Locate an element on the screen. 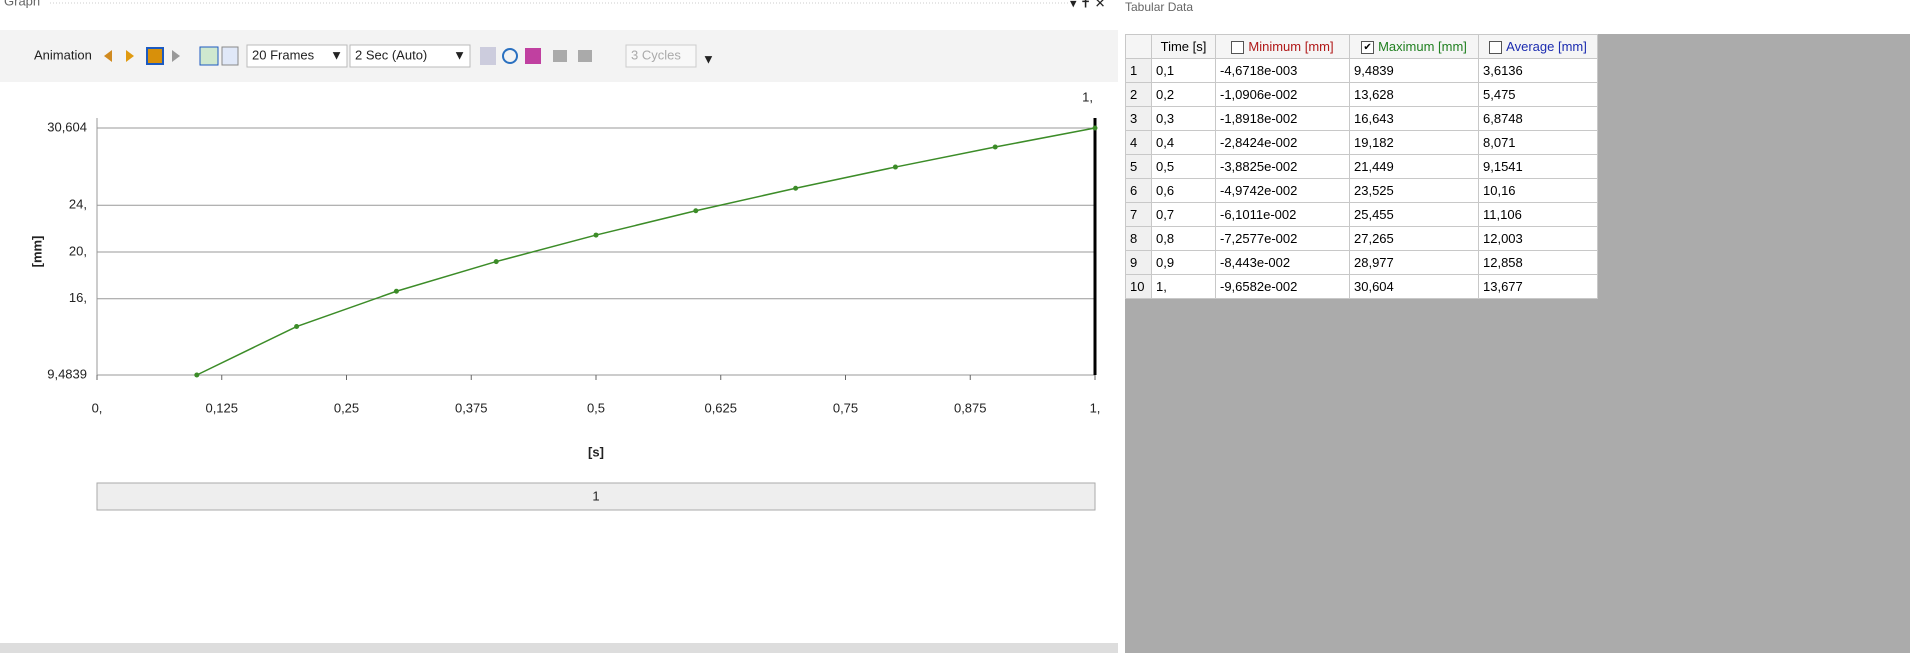  table-cell: 9,1541 is located at coordinates (1538, 166).